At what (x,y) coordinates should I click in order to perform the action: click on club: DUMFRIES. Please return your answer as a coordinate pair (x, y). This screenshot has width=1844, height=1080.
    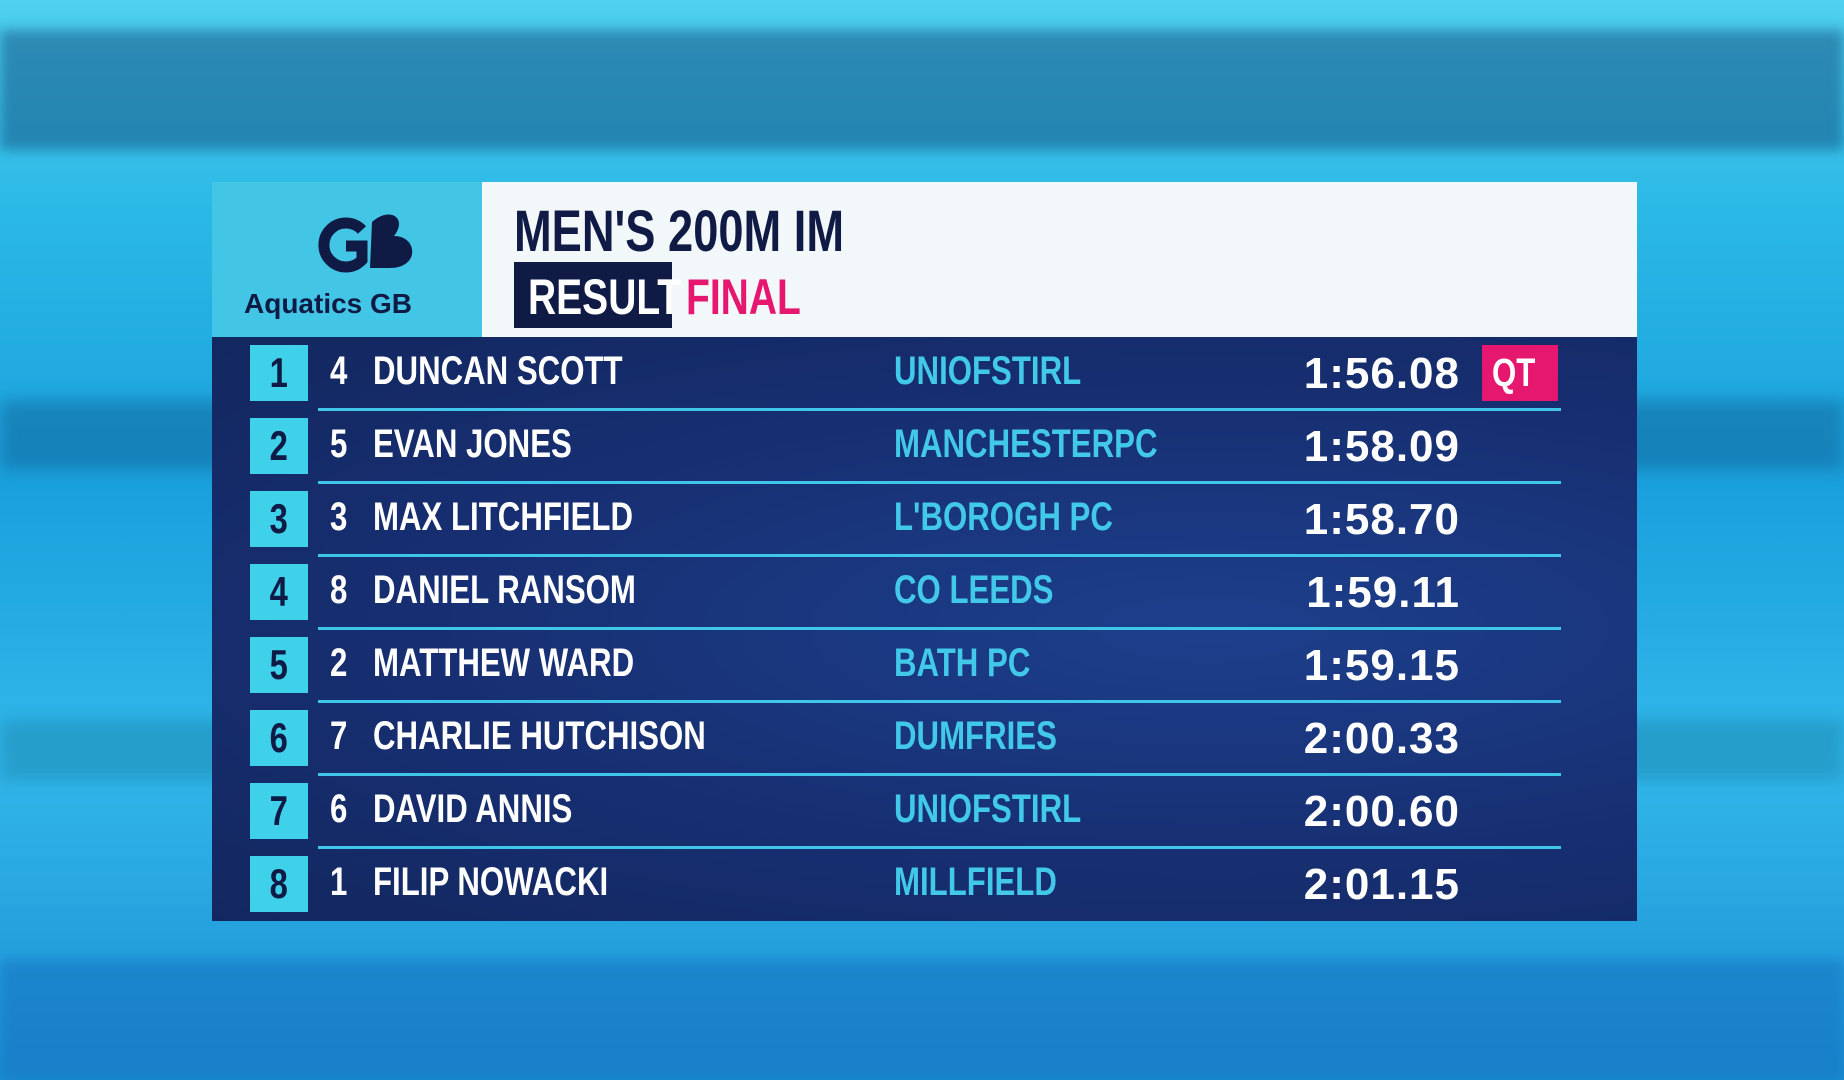
    Looking at the image, I should click on (998, 736).